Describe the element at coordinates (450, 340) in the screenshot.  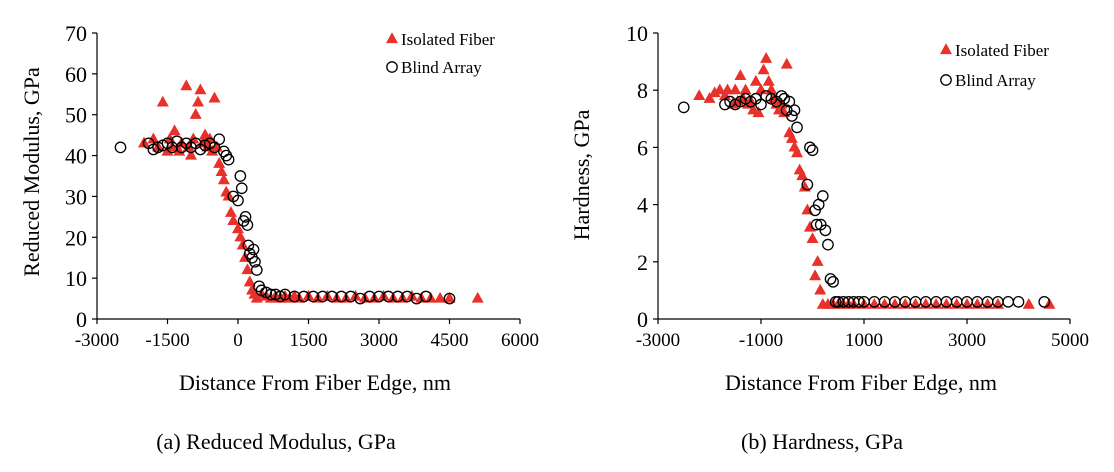
I see `x-tick-label: 4500` at that location.